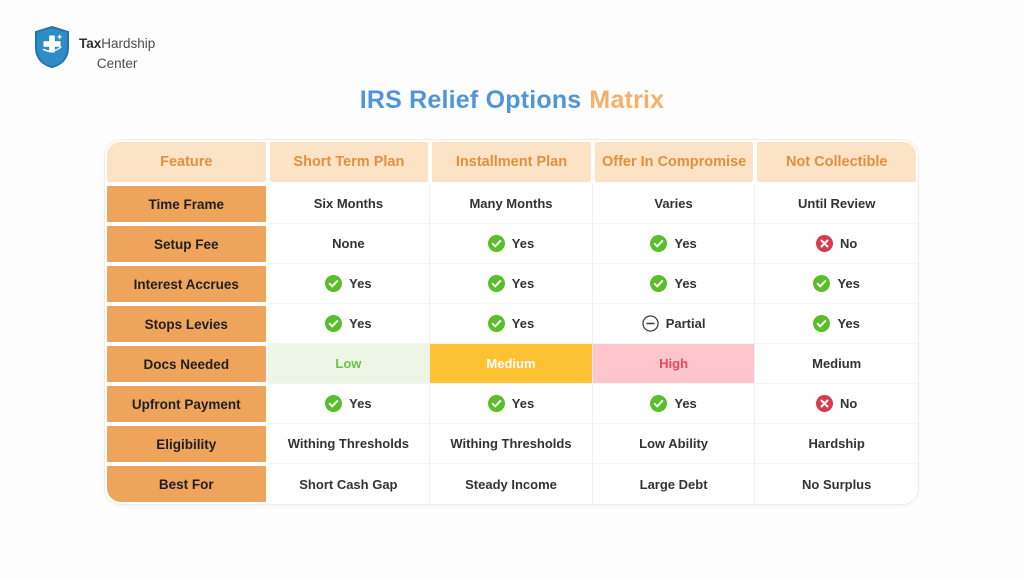 This screenshot has width=1024, height=580. What do you see at coordinates (52, 47) in the screenshot?
I see `shield-cross-icon` at bounding box center [52, 47].